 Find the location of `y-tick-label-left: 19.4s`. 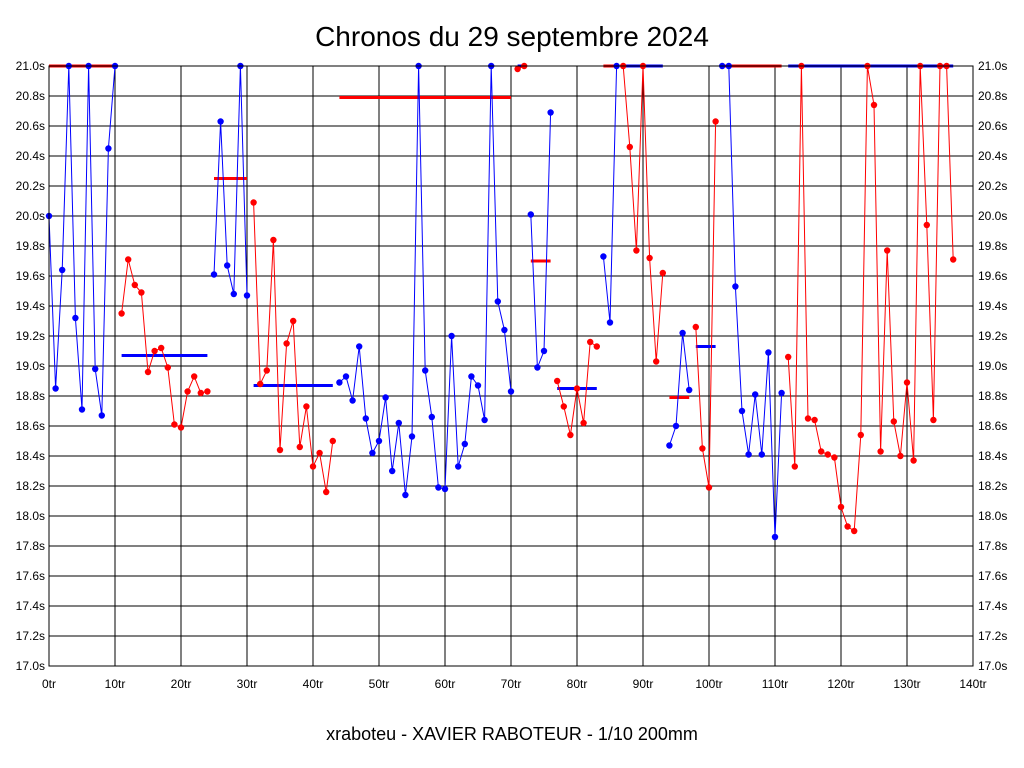

y-tick-label-left: 19.4s is located at coordinates (30, 306).